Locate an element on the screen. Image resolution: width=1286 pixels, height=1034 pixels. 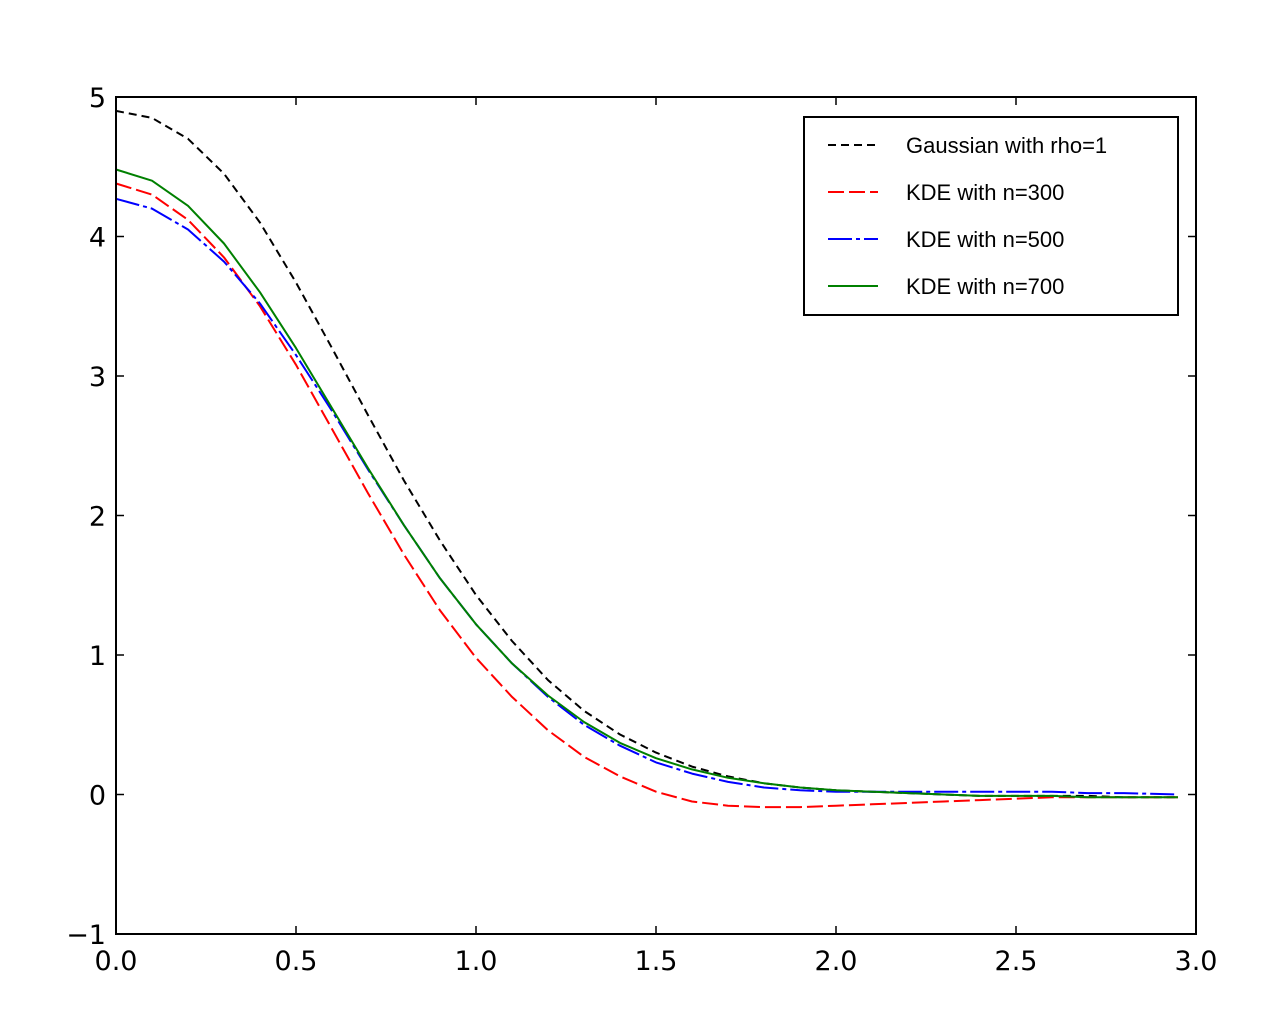
legend-label-1: Gaussian with rho=1 is located at coordinates (1006, 145).